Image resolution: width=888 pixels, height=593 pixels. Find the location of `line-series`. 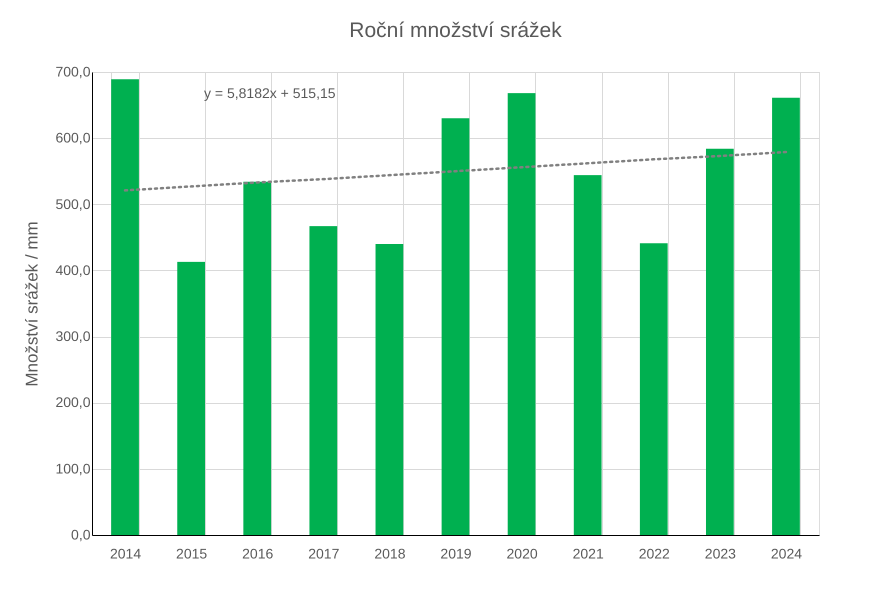

line-series is located at coordinates (456, 171).